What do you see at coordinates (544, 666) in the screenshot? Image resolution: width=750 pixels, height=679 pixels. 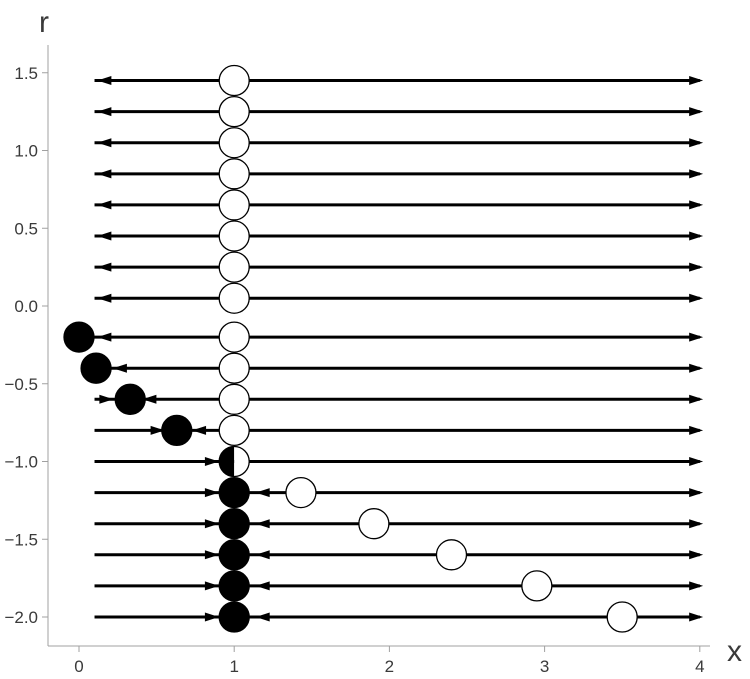 I see `x-tick-label: 3` at bounding box center [544, 666].